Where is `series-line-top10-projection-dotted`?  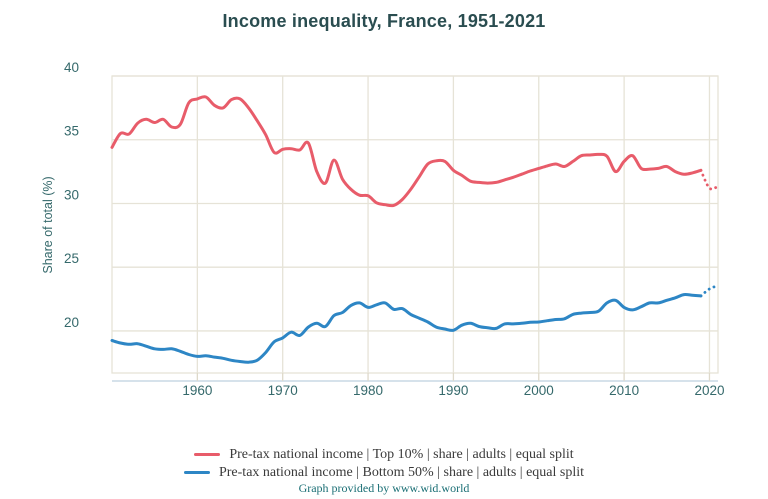
series-line-top10-projection-dotted is located at coordinates (709, 179).